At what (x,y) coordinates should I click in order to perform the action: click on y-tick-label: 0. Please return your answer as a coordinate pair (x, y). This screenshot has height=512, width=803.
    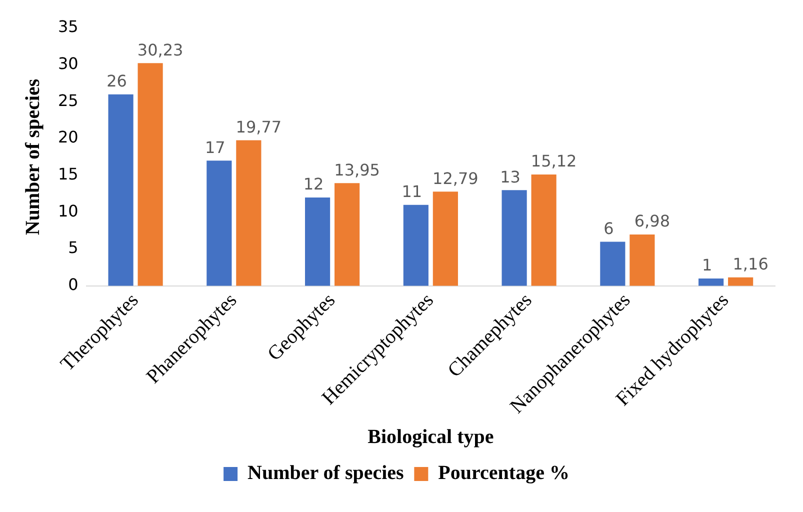
    Looking at the image, I should click on (73, 284).